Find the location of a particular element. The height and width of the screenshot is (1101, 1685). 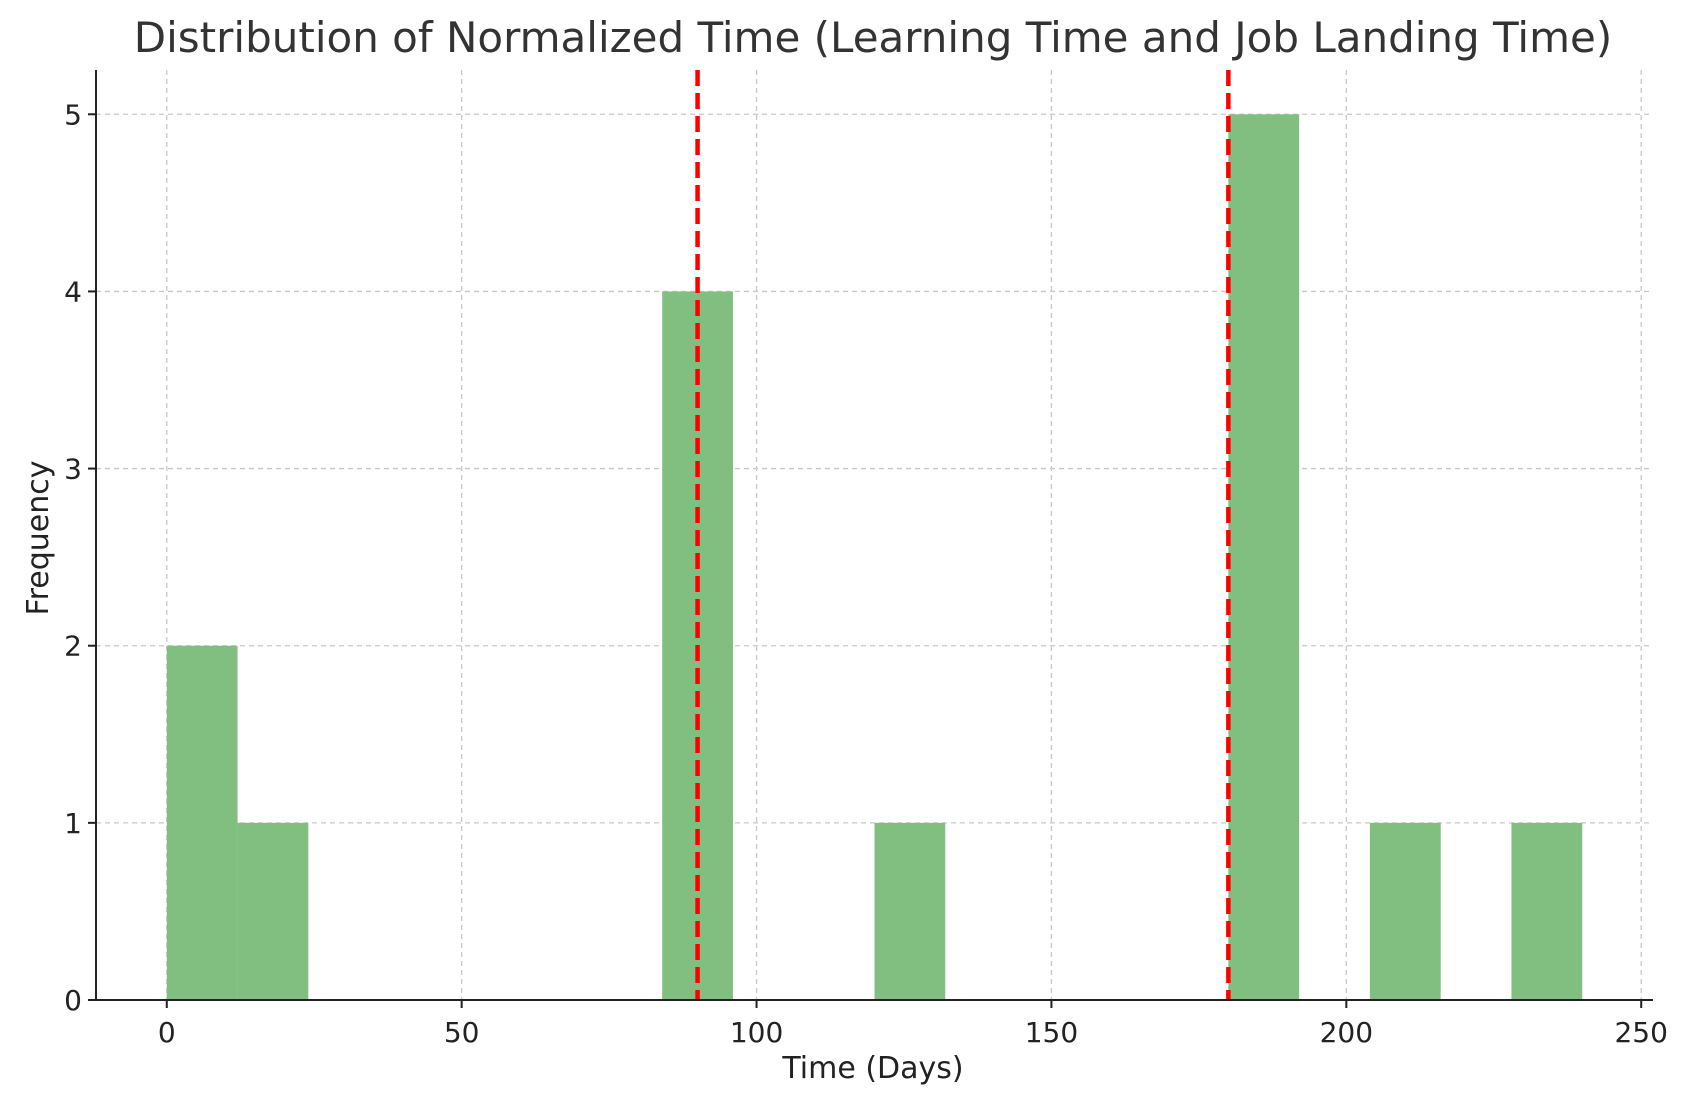

y-tick-label: 4 is located at coordinates (73, 291).